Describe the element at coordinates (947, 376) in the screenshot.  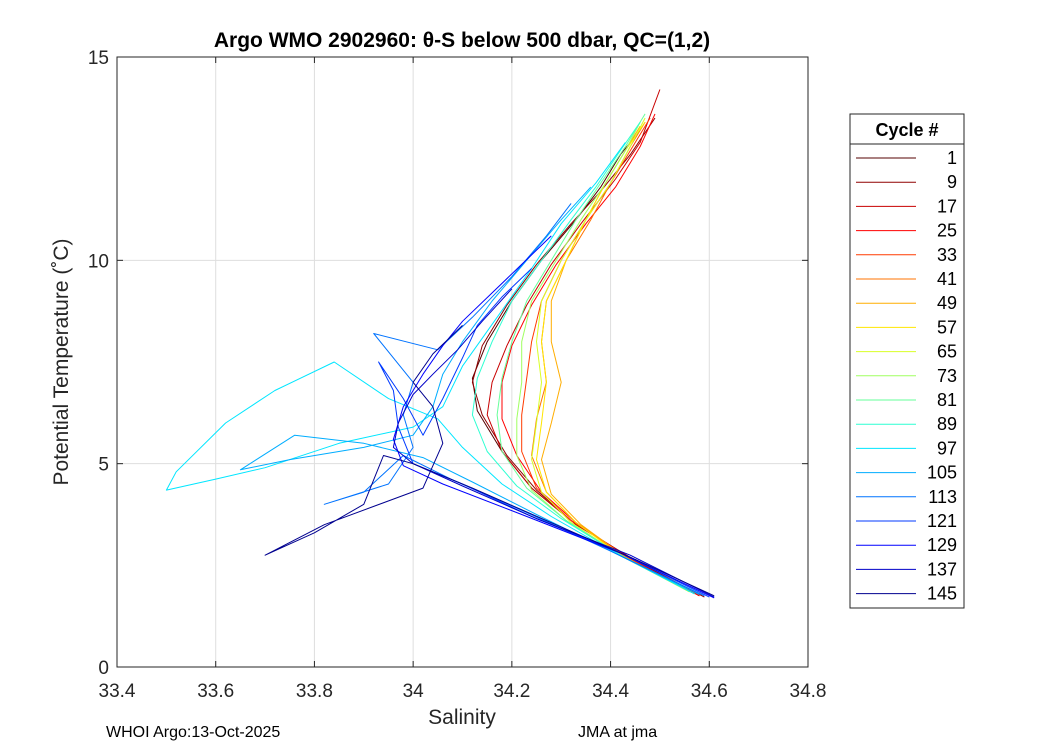
I see `legend-label: 73` at that location.